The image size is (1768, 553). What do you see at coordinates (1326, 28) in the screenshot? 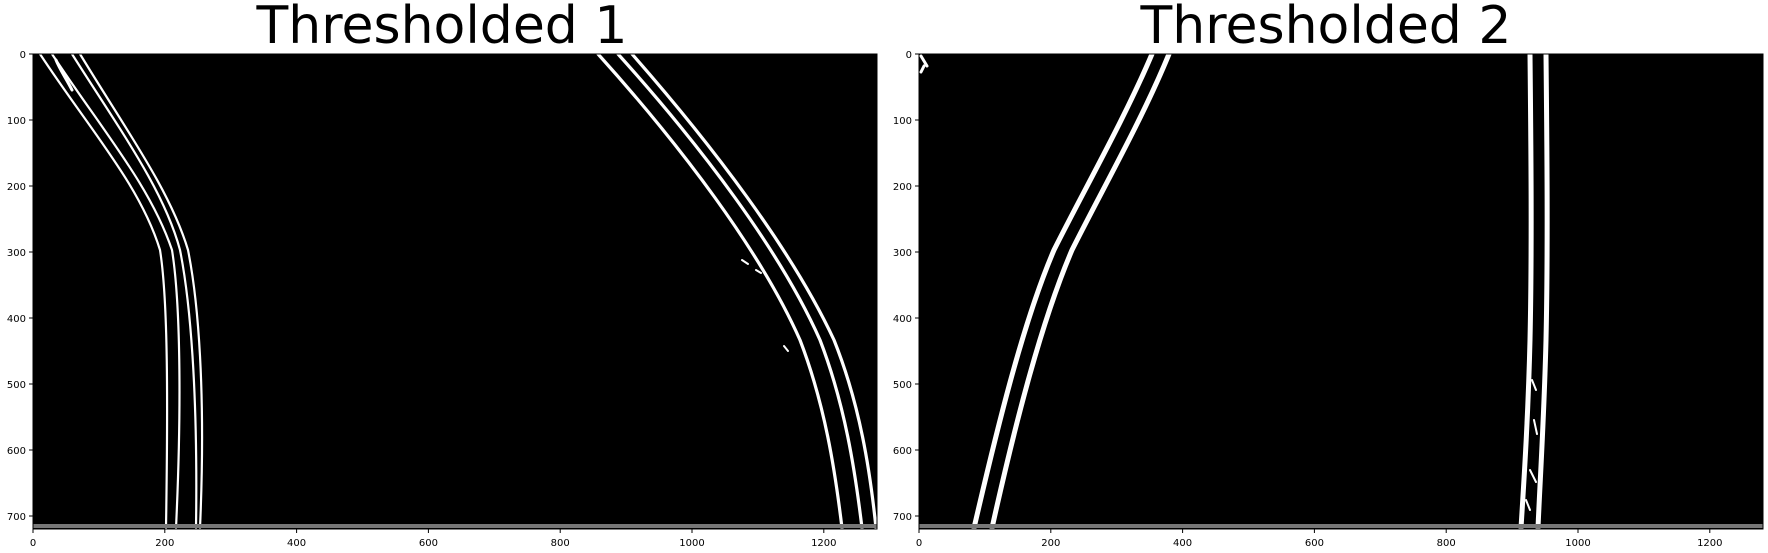
I see `panel-title: Thresholded 2` at bounding box center [1326, 28].